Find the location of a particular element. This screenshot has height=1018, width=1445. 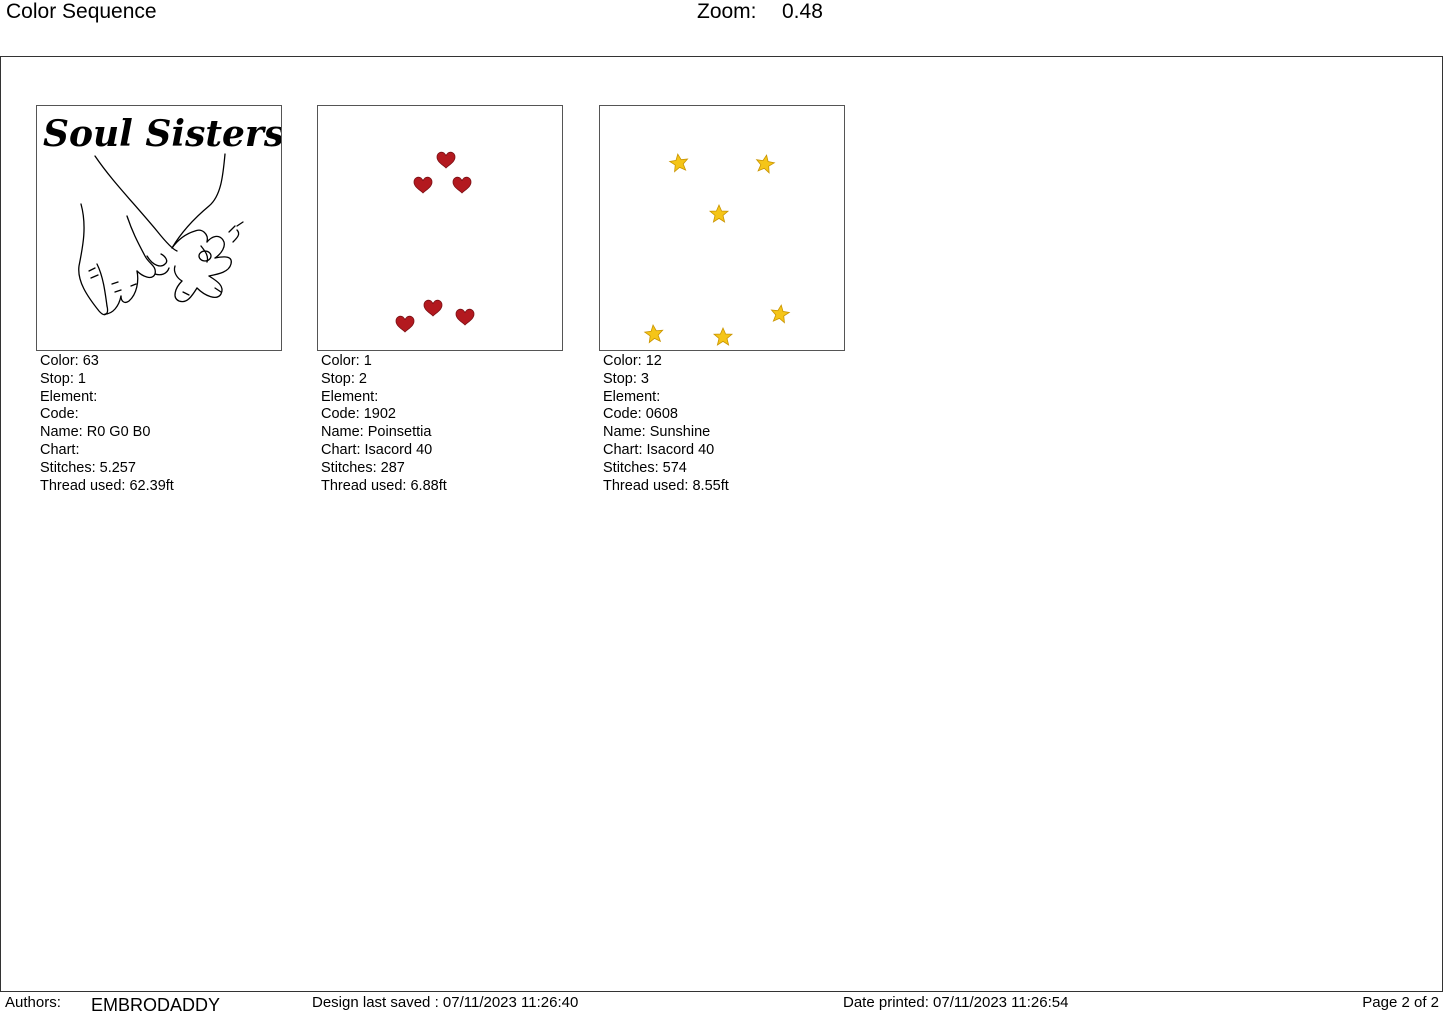

thumbnail-hearts is located at coordinates (440, 228).